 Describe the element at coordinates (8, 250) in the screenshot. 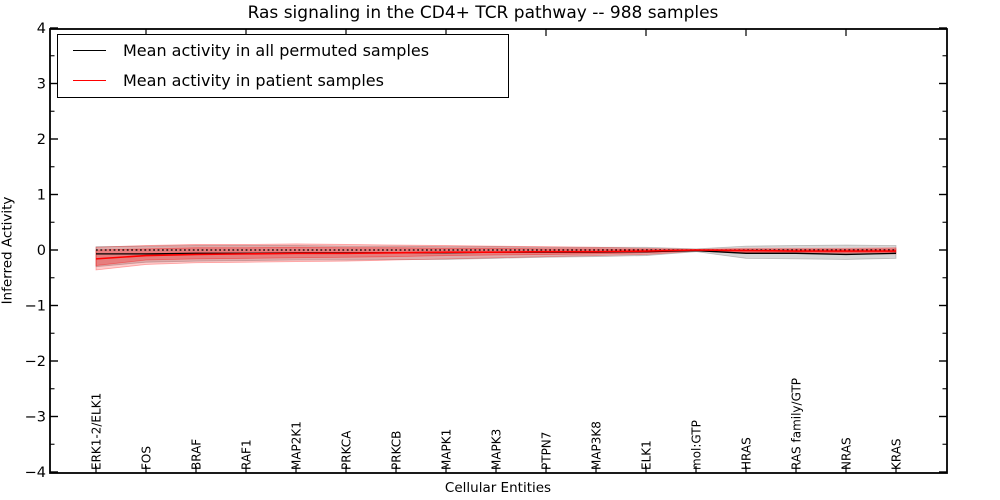

I see `y-axis-title: Inferred Activity` at that location.